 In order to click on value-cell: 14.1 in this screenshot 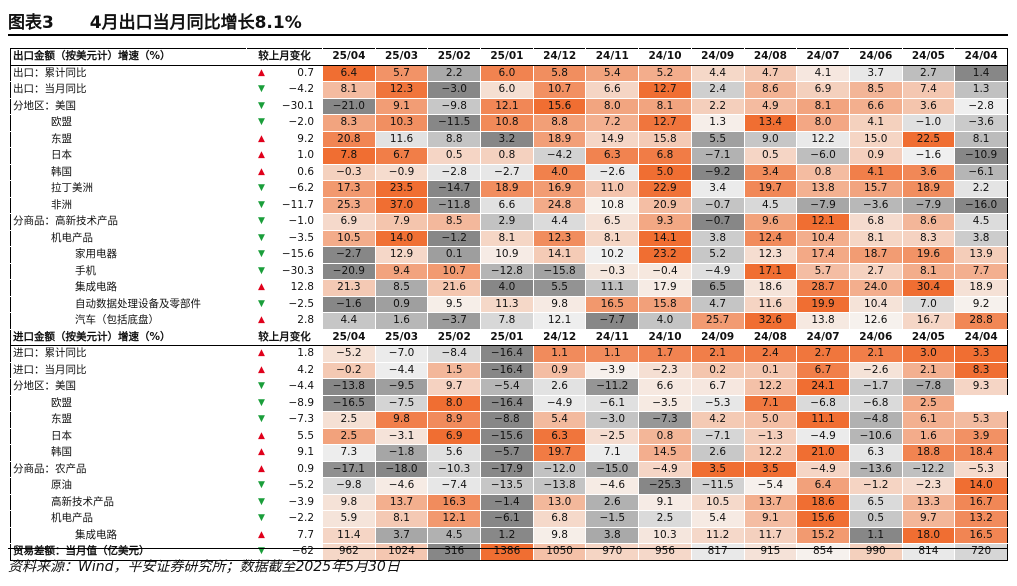, I will do `click(665, 238)`.